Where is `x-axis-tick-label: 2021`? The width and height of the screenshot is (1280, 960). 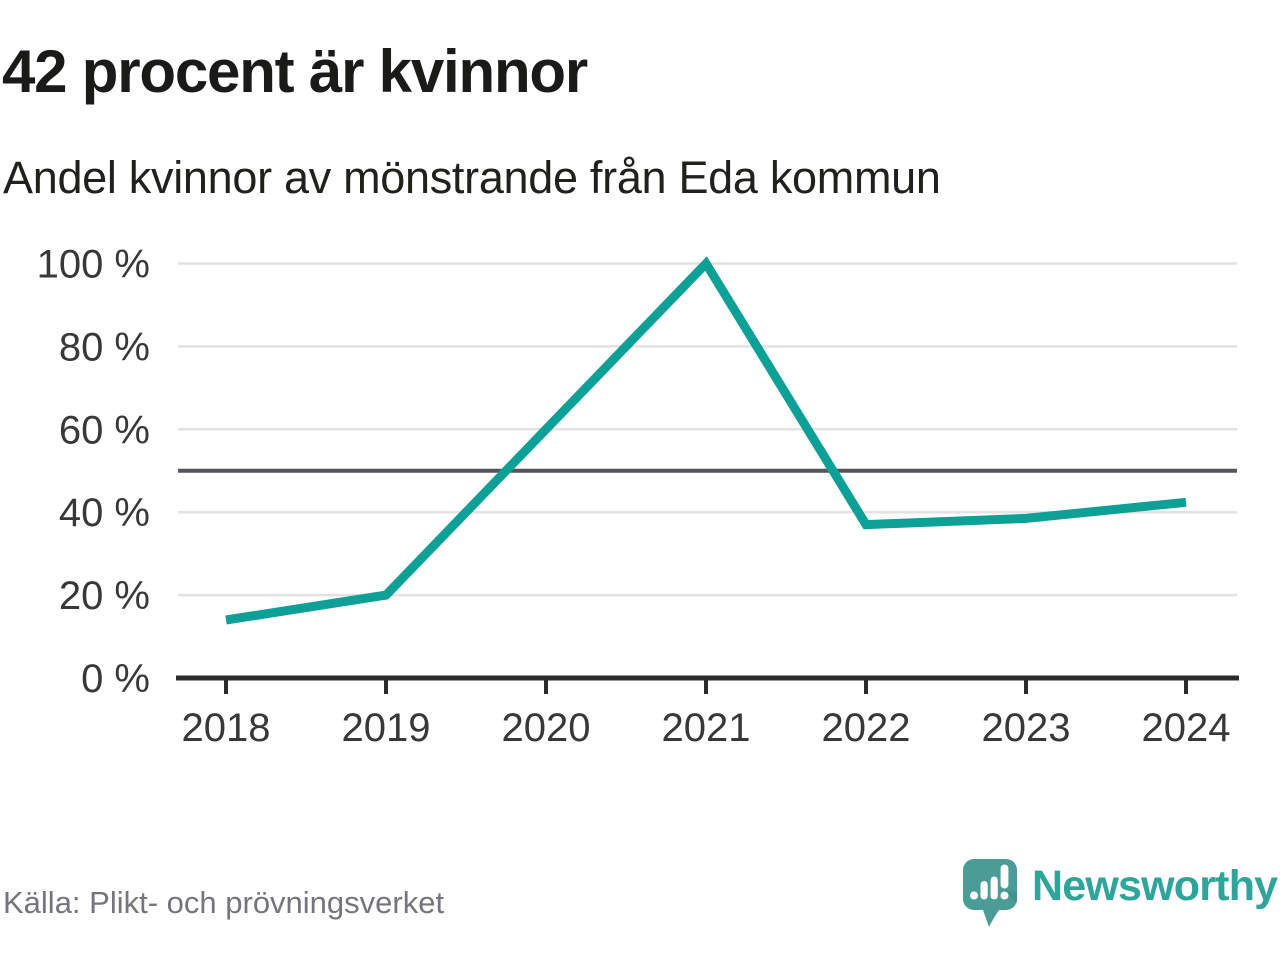 x-axis-tick-label: 2021 is located at coordinates (706, 728).